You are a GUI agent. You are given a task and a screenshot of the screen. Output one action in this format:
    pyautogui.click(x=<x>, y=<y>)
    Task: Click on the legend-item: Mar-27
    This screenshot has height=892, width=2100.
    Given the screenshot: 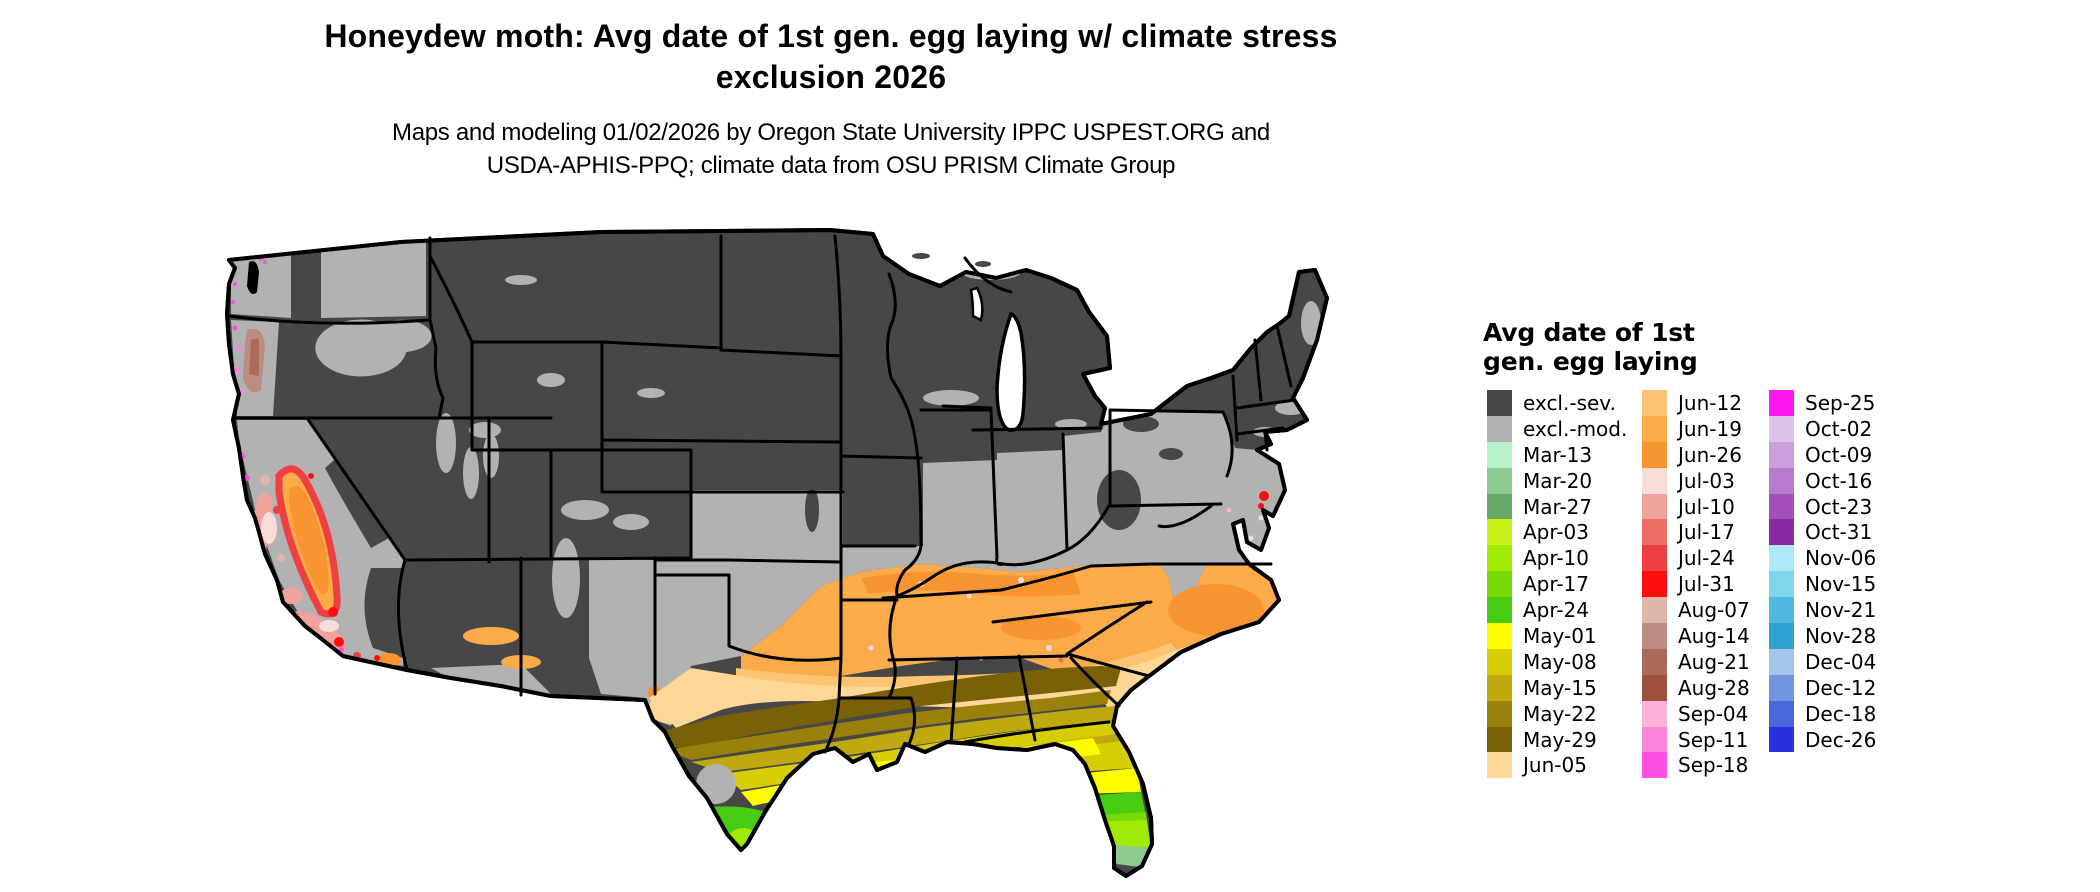 What is the action you would take?
    pyautogui.click(x=1557, y=506)
    